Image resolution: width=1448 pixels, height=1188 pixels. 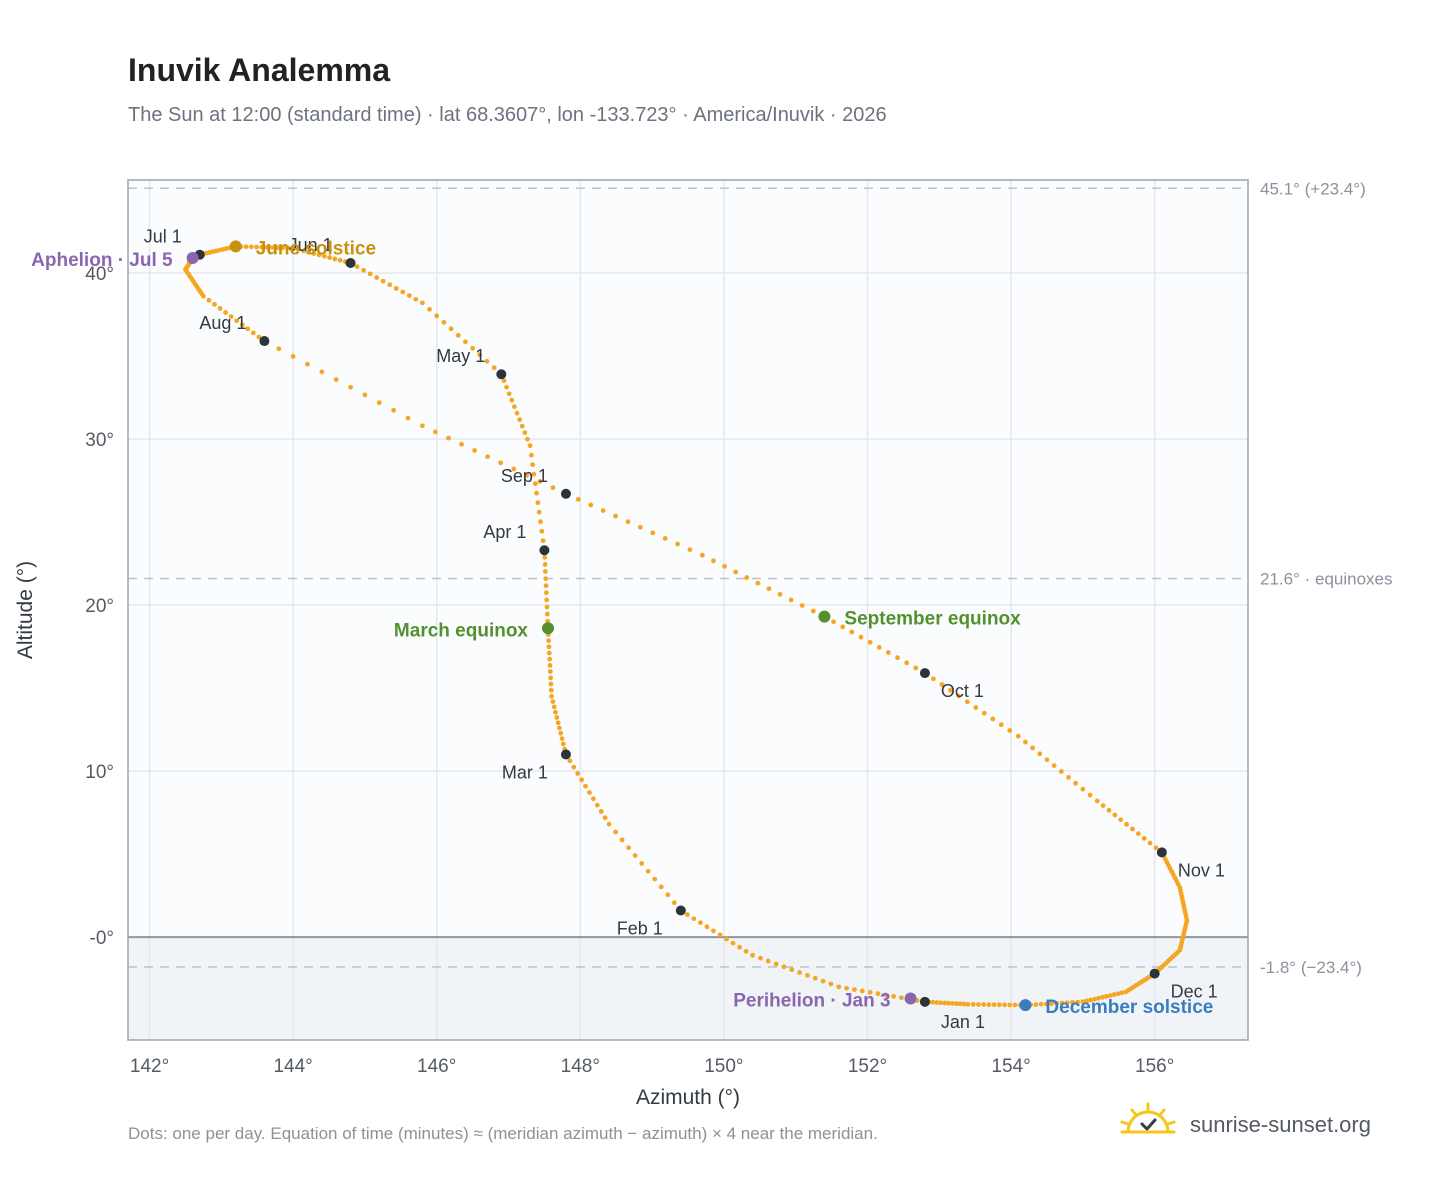 I want to click on event-dot, so click(x=824, y=616).